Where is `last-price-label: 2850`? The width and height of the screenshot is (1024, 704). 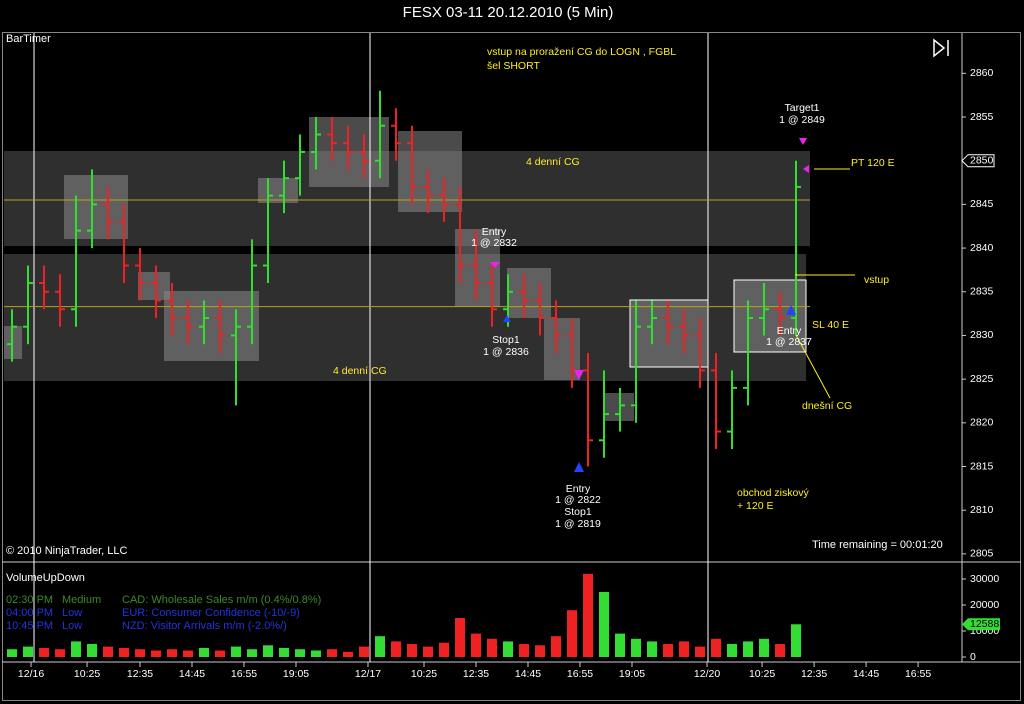 last-price-label: 2850 is located at coordinates (982, 160).